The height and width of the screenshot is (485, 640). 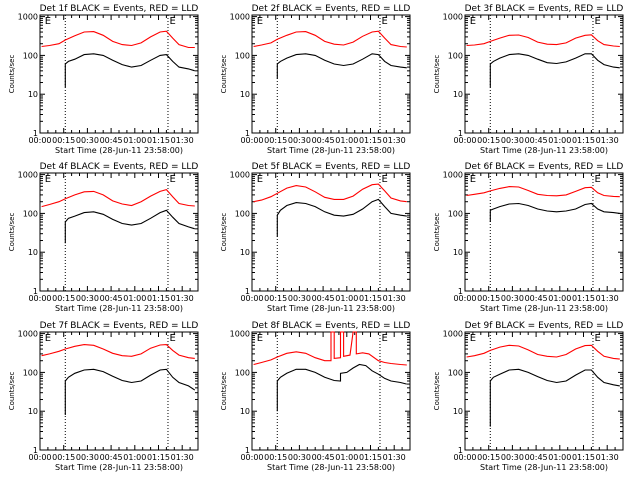 What do you see at coordinates (544, 326) in the screenshot?
I see `panel-title: Det 9f BLACK = Events, RED = LLD` at bounding box center [544, 326].